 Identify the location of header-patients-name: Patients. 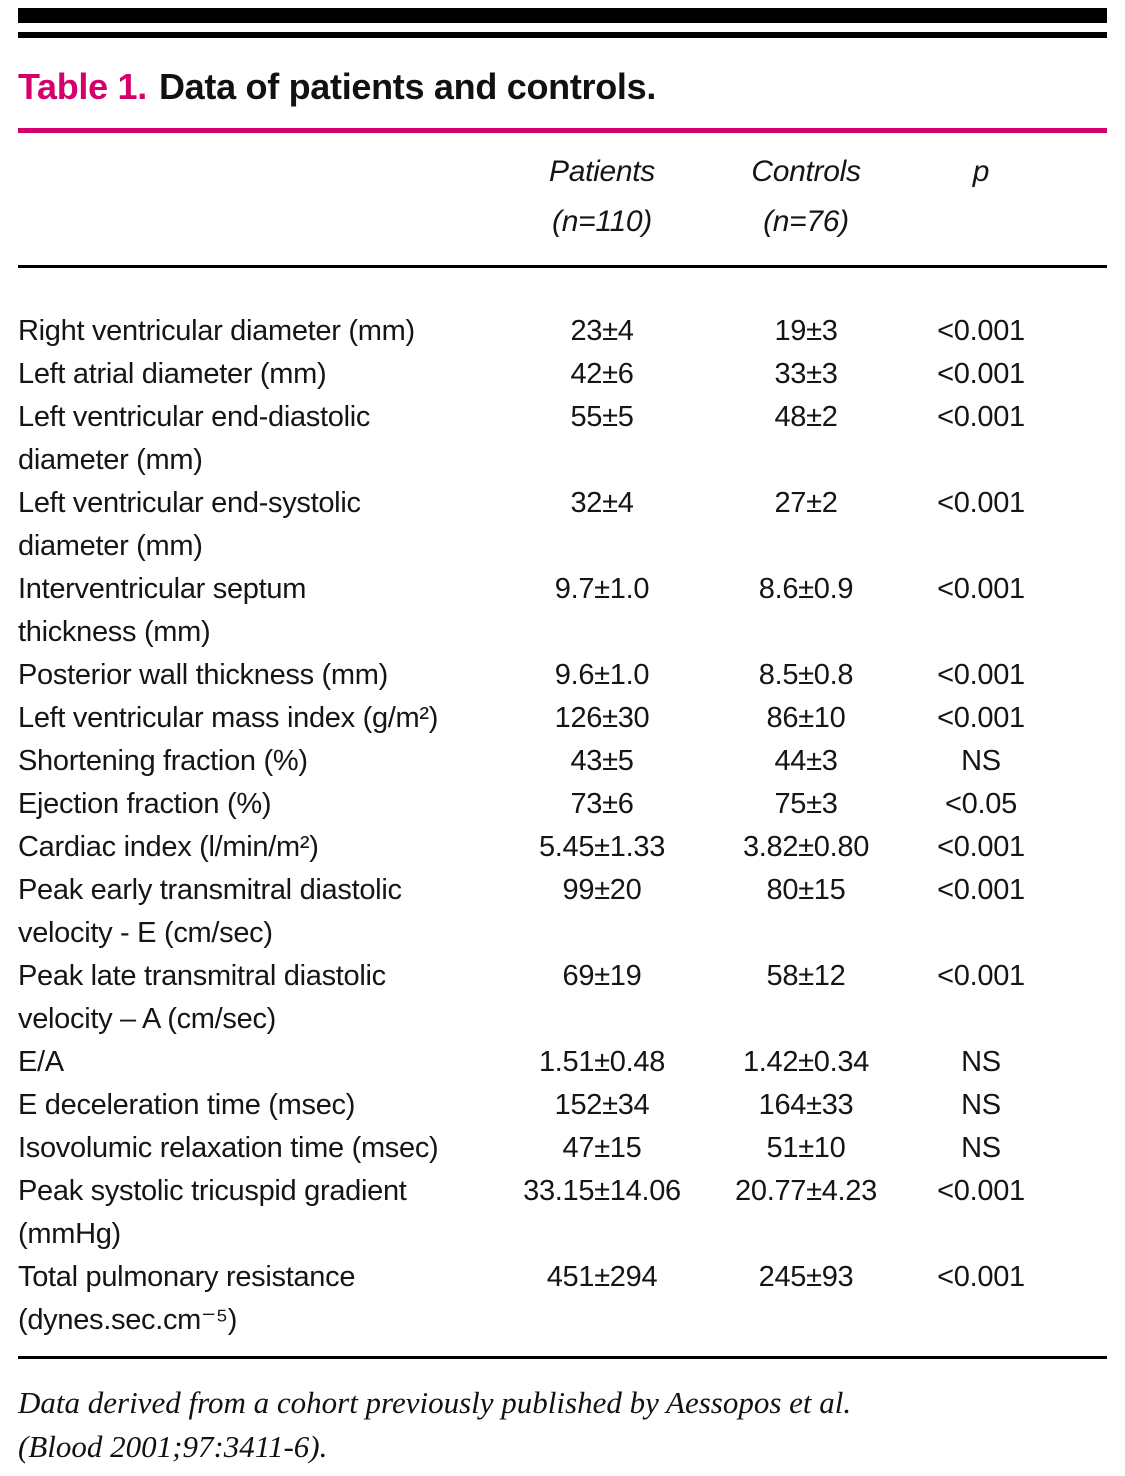
(602, 171).